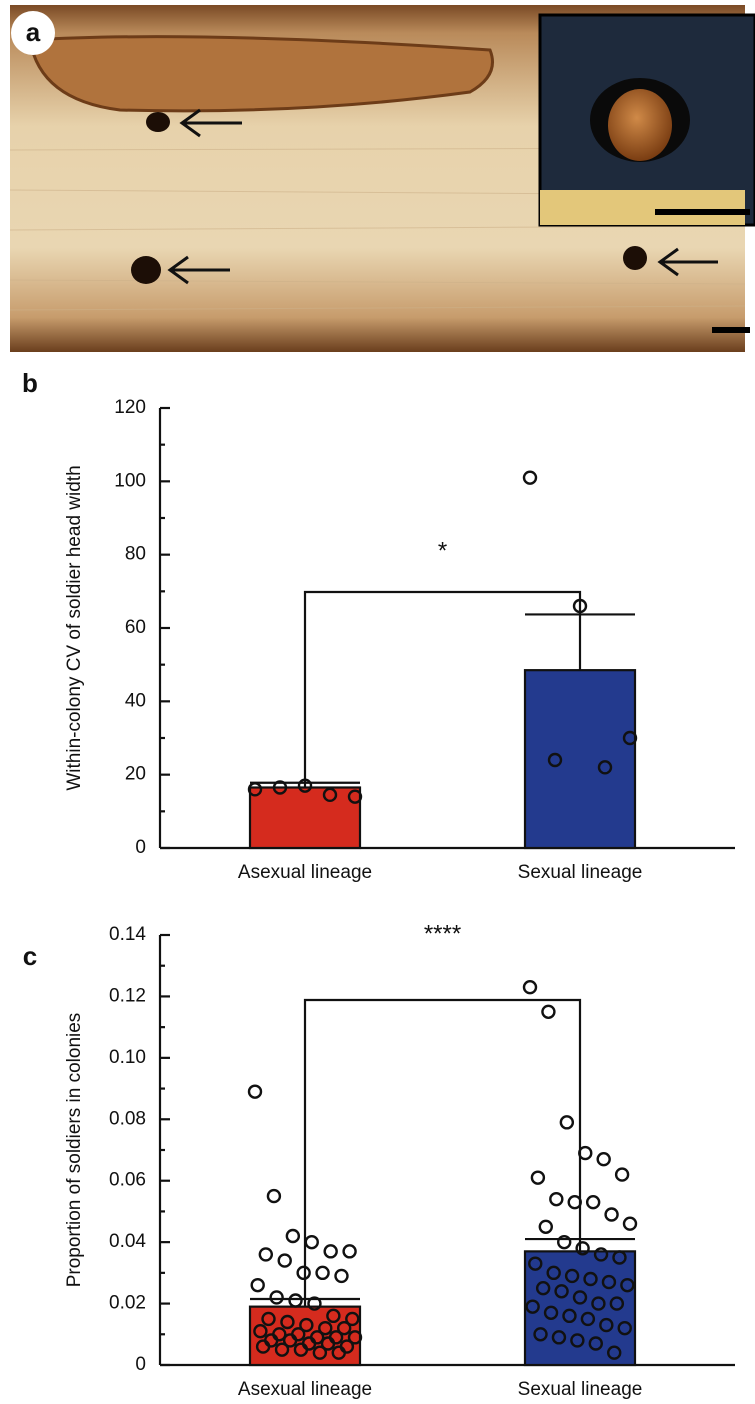  Describe the element at coordinates (74, 1150) in the screenshot. I see `y-axis-title: Proportion of soldiers in colonies` at that location.